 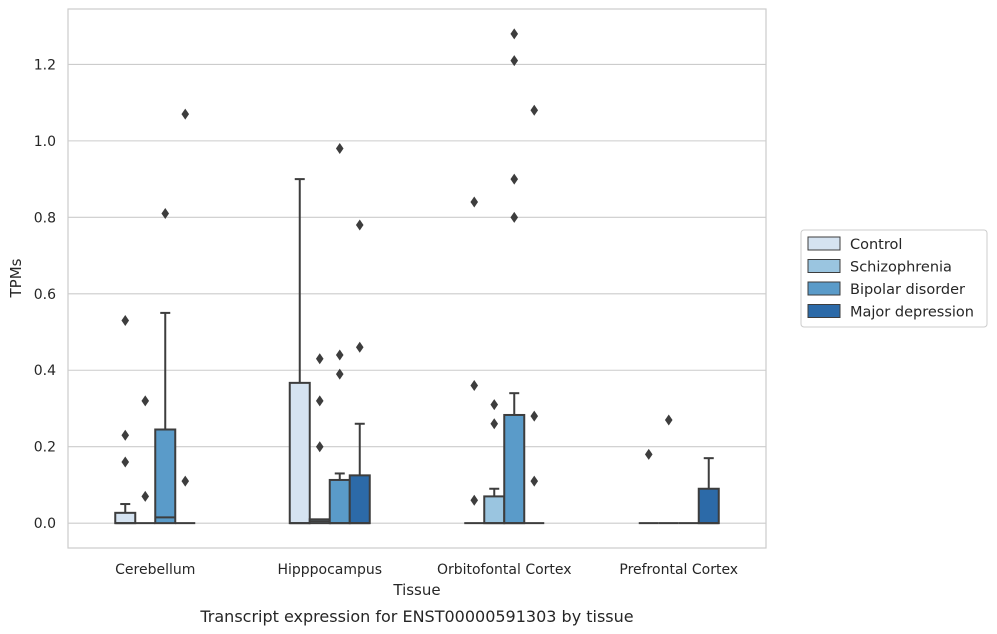 I want to click on y-tick-label: 0.6, so click(x=45, y=295).